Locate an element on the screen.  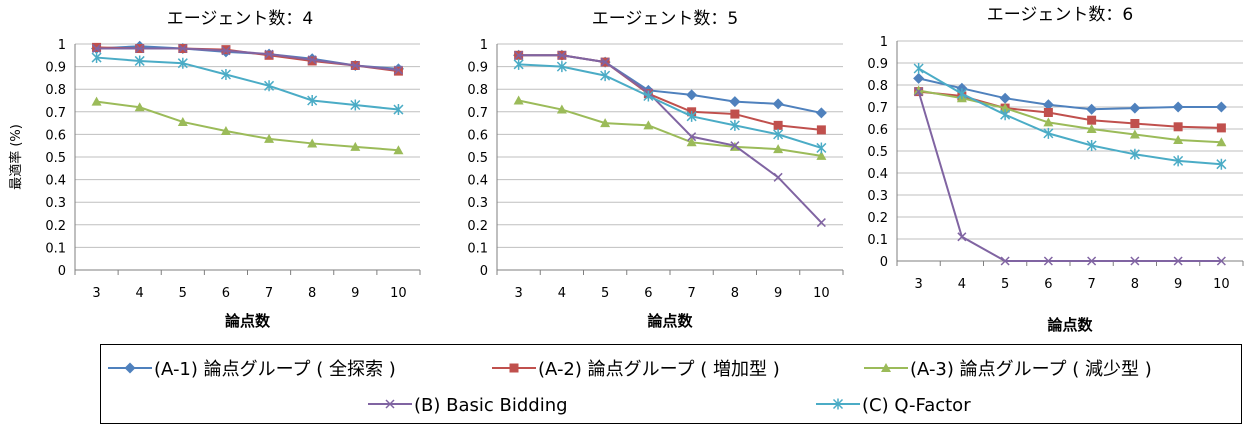
y-tick-label: 0.7 is located at coordinates (55, 113).